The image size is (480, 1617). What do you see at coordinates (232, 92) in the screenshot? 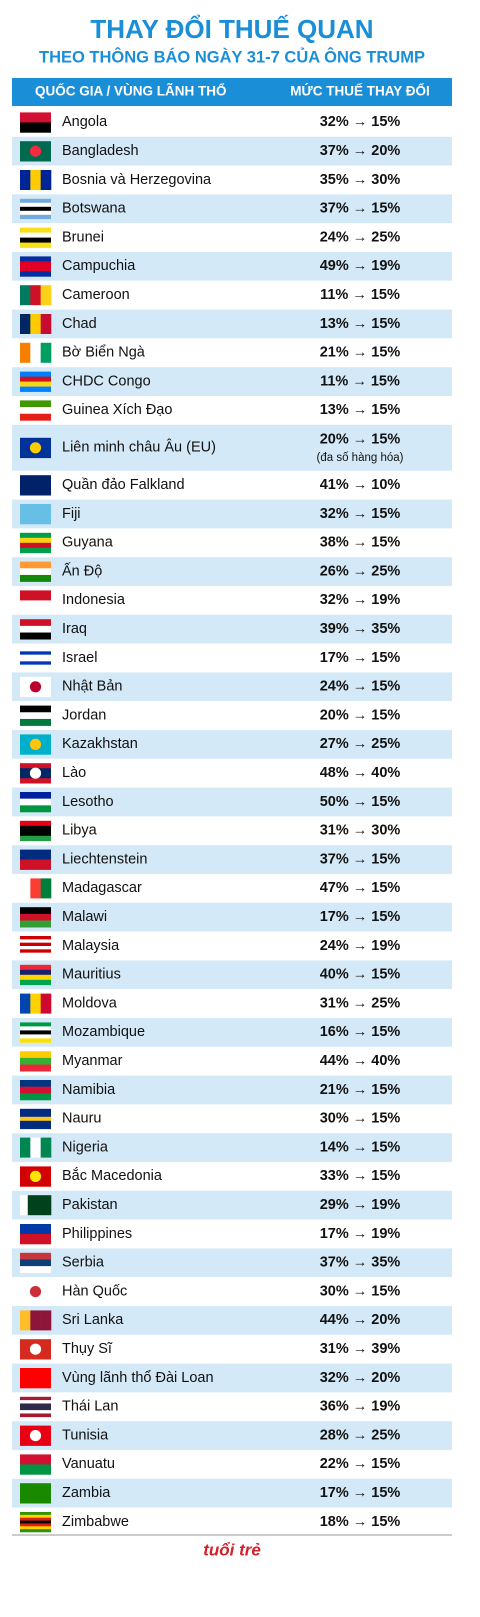
I see `header-bar` at bounding box center [232, 92].